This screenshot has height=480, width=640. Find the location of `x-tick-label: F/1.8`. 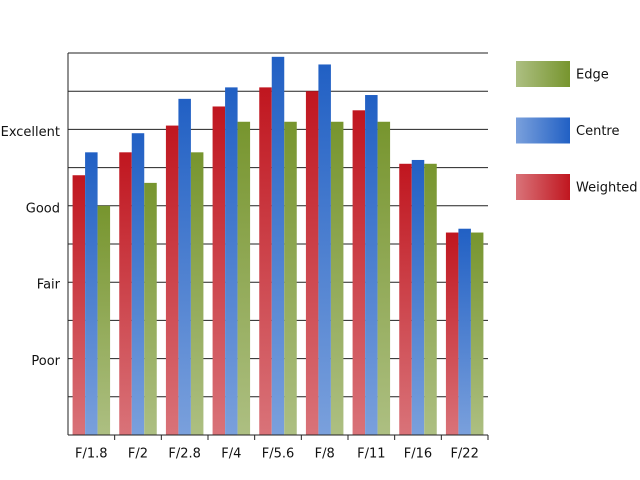

x-tick-label: F/1.8 is located at coordinates (91, 454).